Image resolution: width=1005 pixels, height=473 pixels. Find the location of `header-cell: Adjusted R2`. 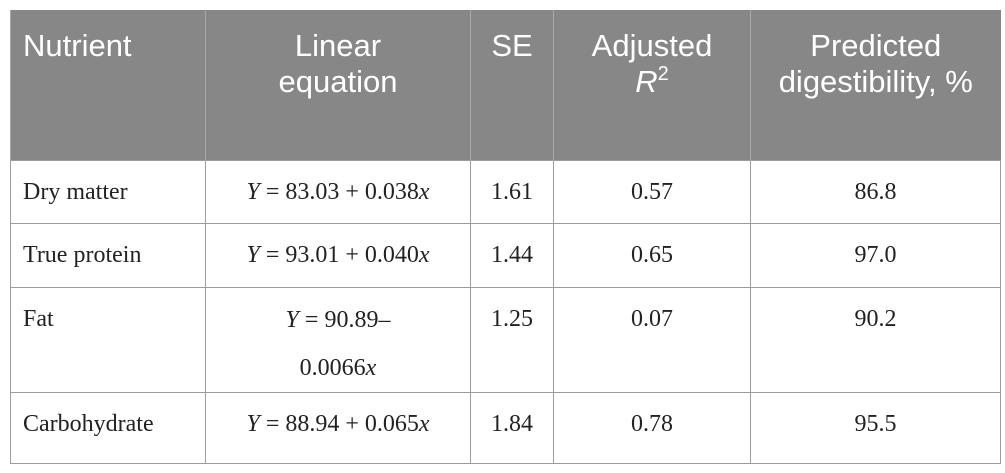

header-cell: Adjusted R2 is located at coordinates (652, 85).